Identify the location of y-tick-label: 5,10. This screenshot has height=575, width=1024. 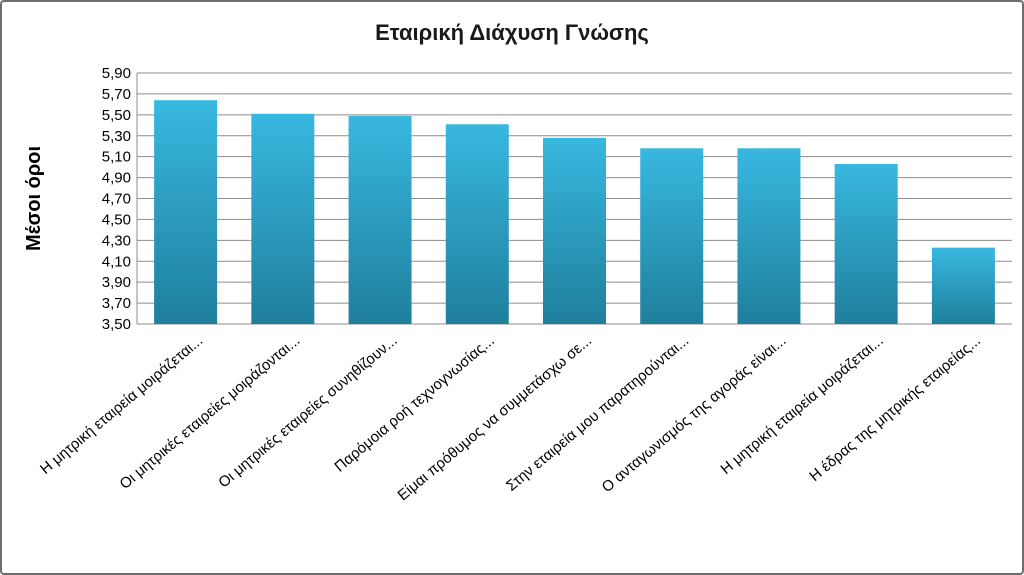
(116, 157).